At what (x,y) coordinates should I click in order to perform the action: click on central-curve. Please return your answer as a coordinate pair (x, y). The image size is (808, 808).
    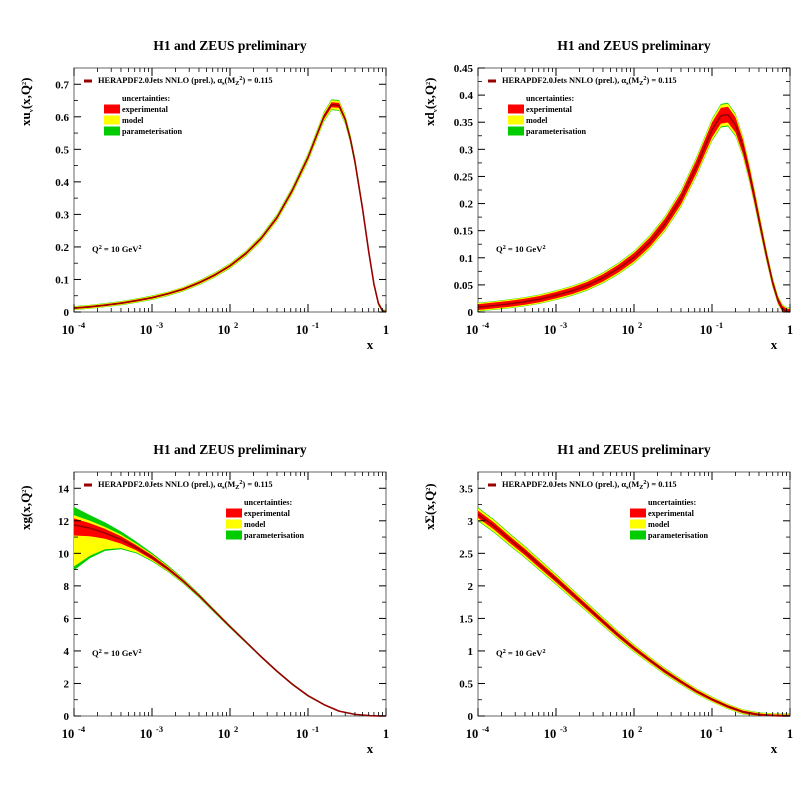
    Looking at the image, I should click on (230, 208).